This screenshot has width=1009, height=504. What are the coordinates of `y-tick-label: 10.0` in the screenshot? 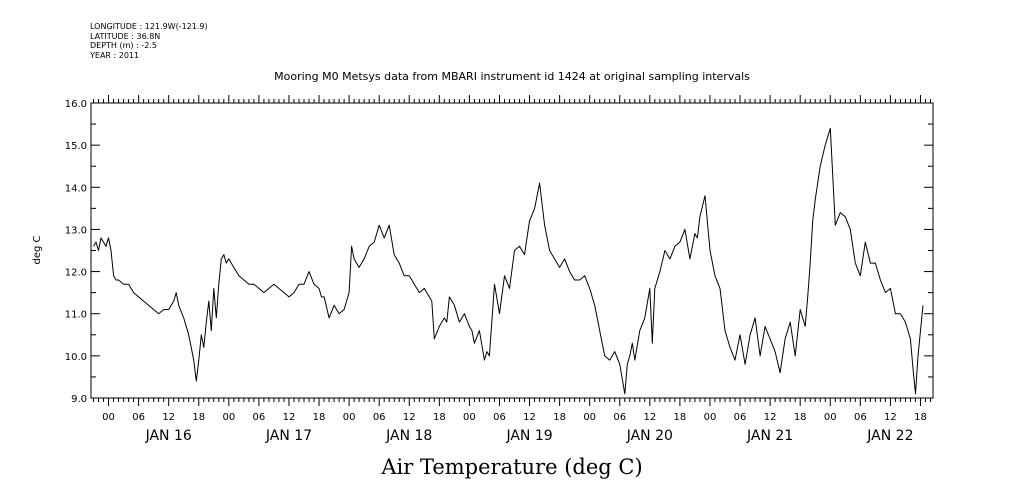 It's located at (76, 357).